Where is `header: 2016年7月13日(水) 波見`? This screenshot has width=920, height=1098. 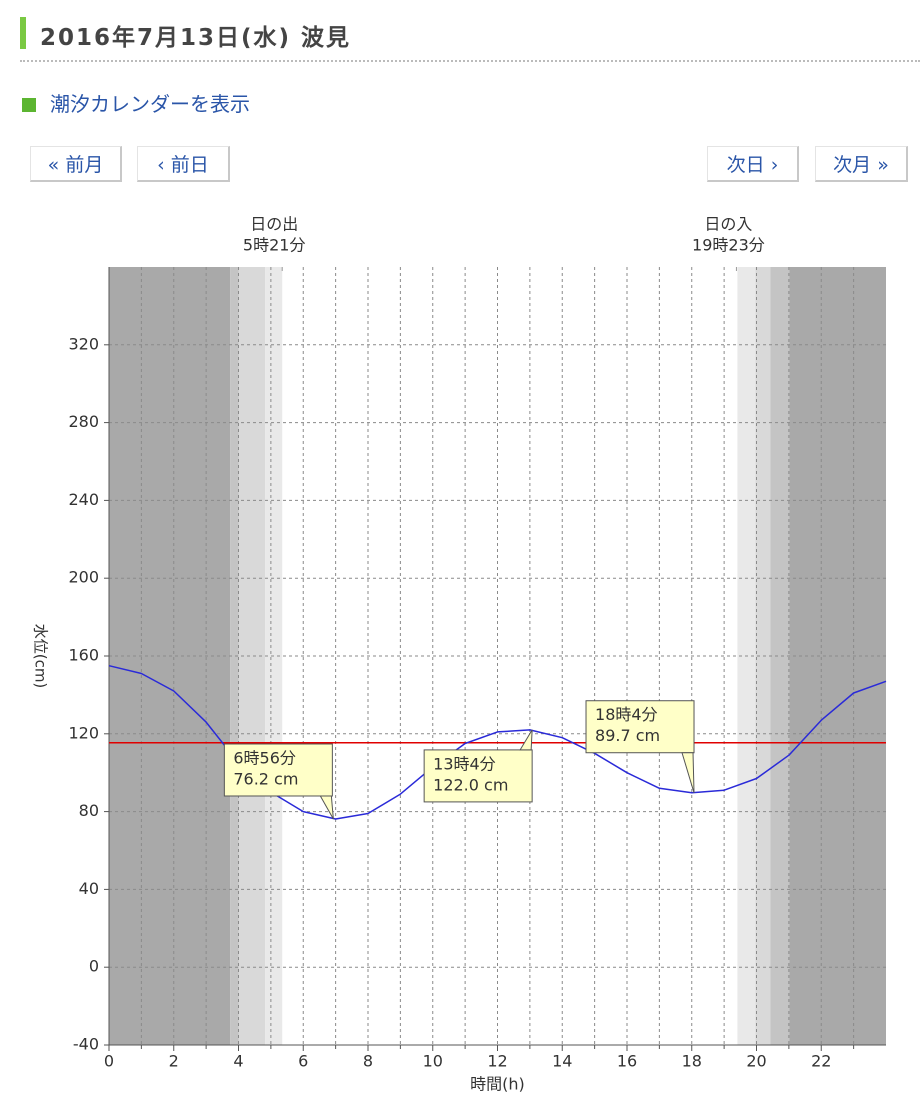 header: 2016年7月13日(水) 波見 is located at coordinates (460, 33).